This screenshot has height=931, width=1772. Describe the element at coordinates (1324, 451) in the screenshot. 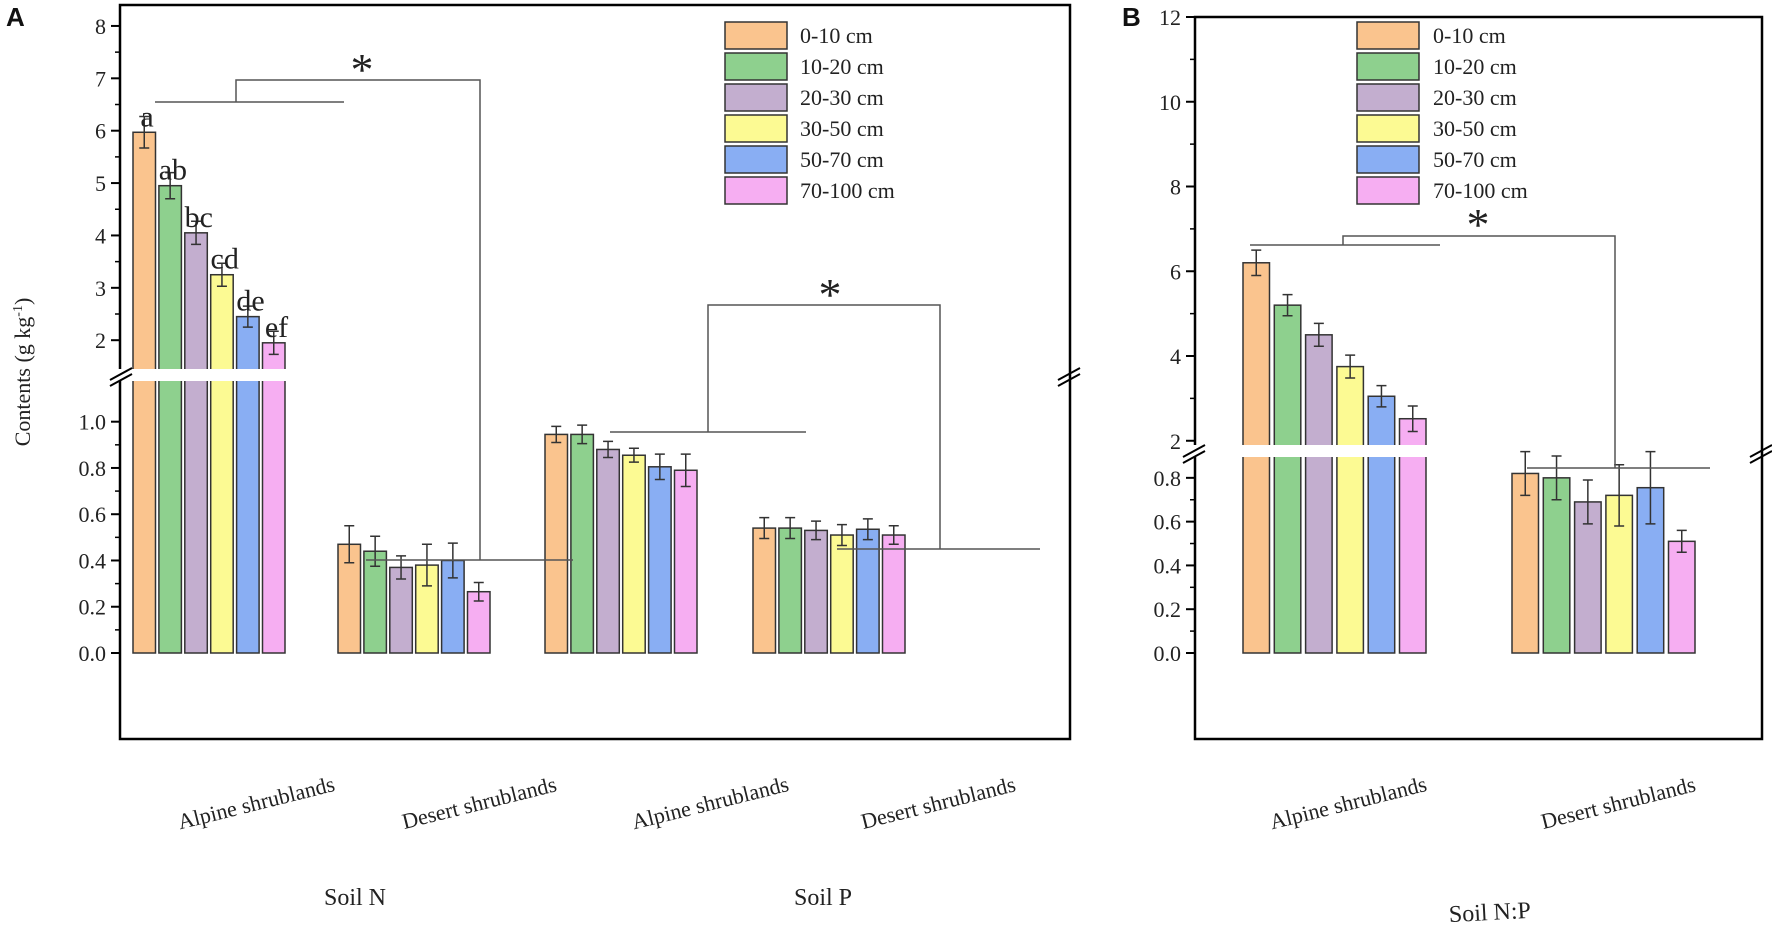

I see `panel-b-axis-break-gap` at that location.